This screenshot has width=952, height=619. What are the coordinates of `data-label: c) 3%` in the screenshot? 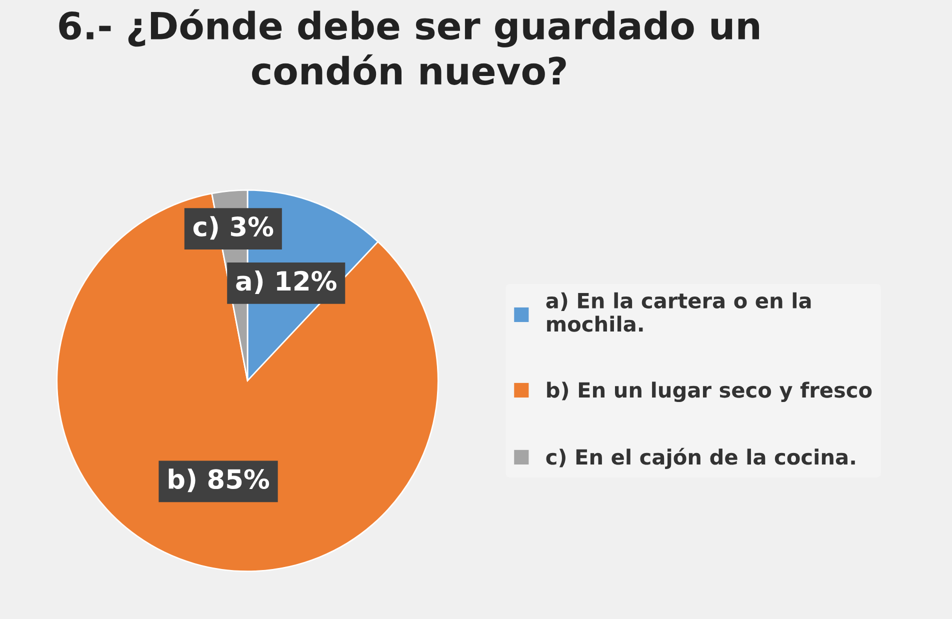 It's located at (233, 228).